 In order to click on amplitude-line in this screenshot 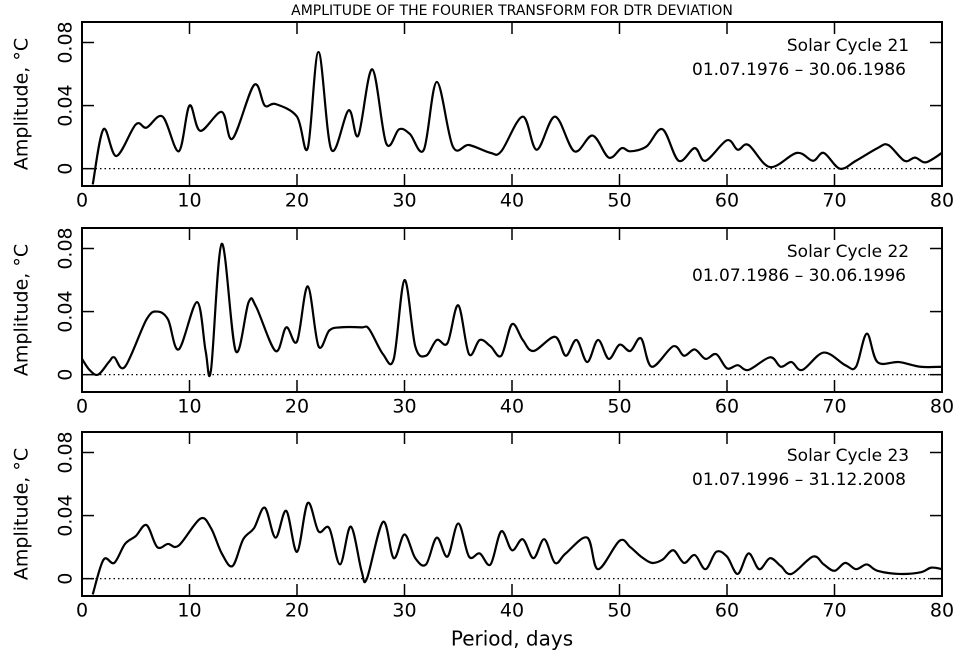, I will do `click(516, 548)`.